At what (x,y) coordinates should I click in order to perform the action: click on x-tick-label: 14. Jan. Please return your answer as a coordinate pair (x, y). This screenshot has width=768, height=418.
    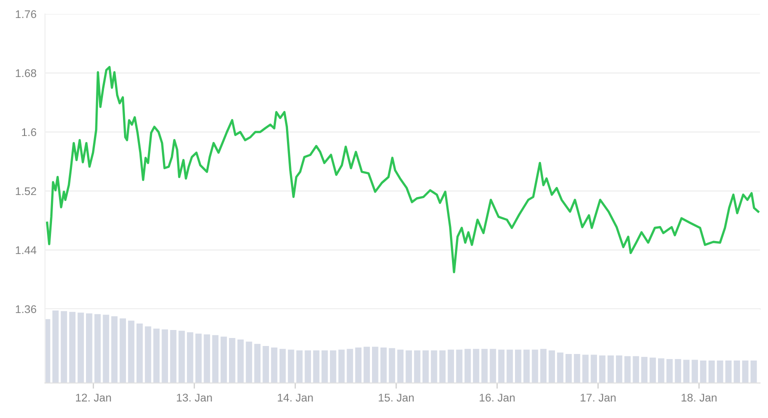
    Looking at the image, I should click on (295, 398).